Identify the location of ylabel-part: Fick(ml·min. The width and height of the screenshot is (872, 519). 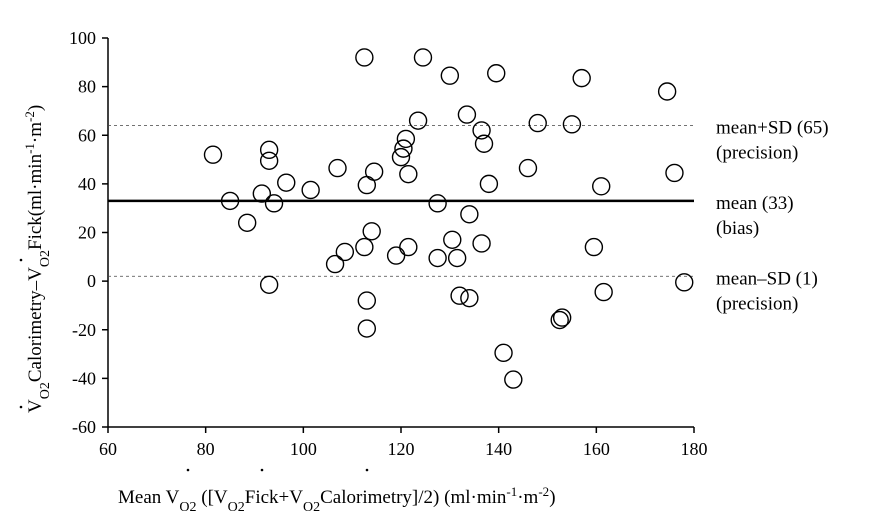
(35, 201).